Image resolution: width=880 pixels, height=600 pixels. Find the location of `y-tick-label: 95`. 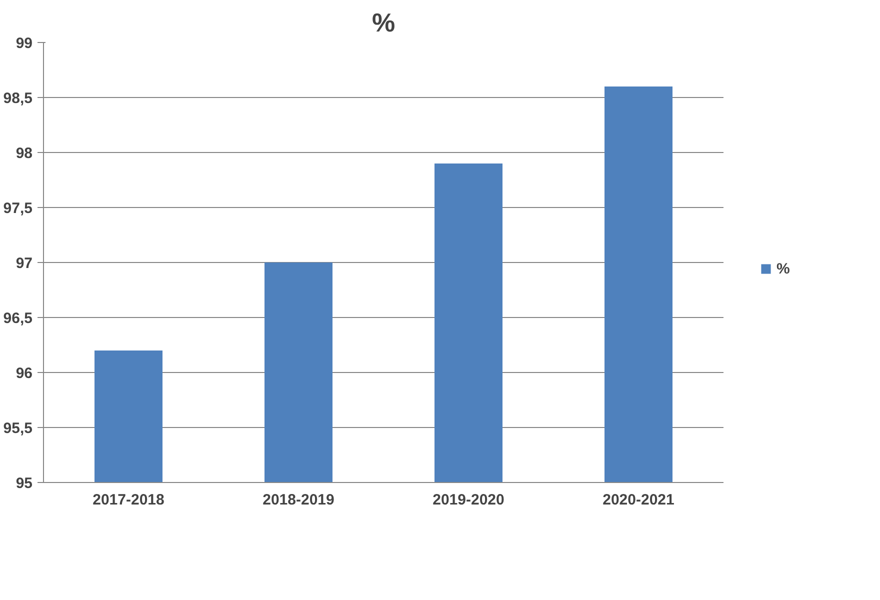

y-tick-label: 95 is located at coordinates (24, 483).